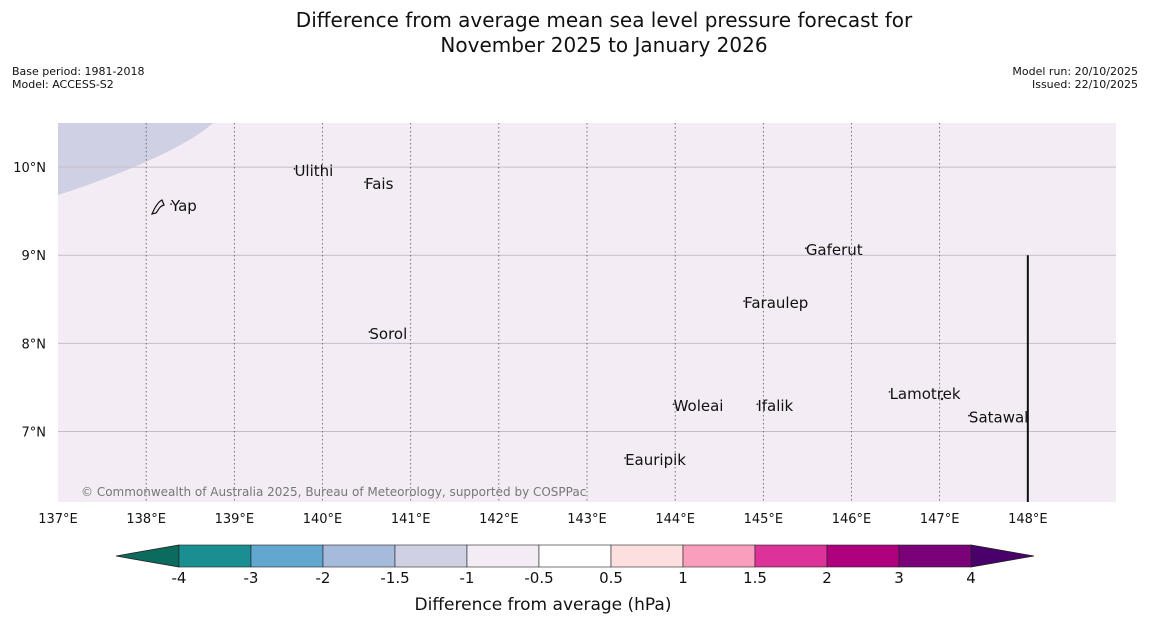 The width and height of the screenshot is (1150, 644). Describe the element at coordinates (834, 250) in the screenshot. I see `place-label: Gaferut` at that location.